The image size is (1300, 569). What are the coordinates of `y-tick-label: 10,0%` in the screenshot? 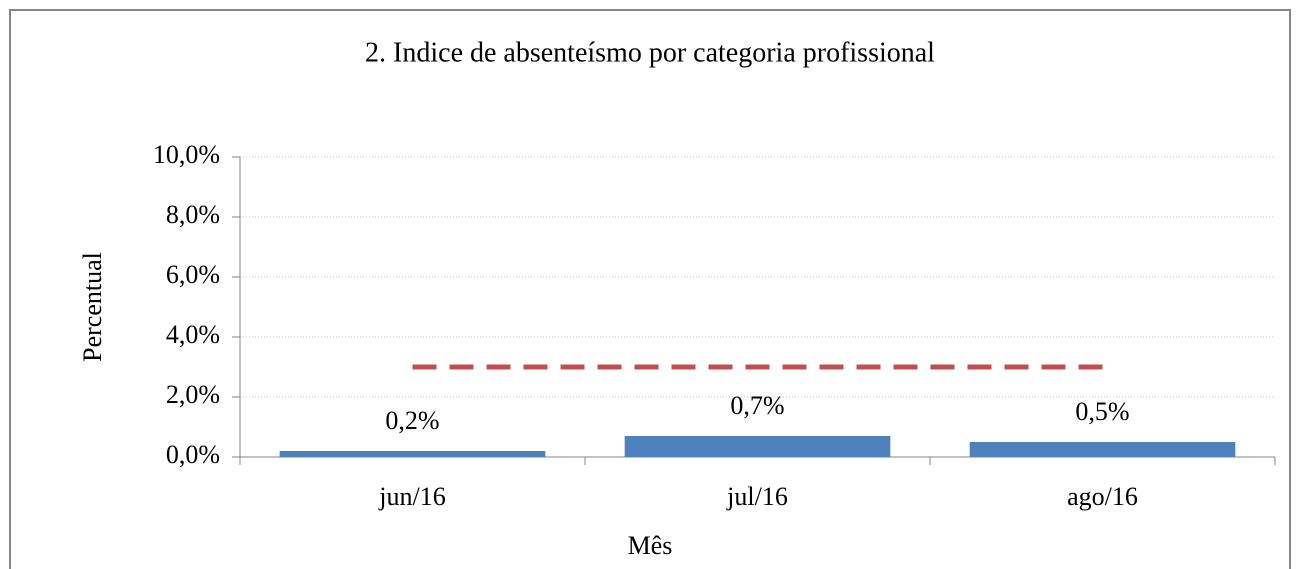 It's located at (186, 154).